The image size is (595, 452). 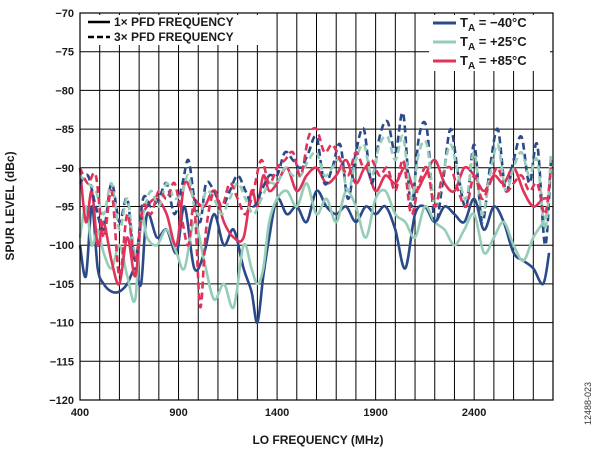 What do you see at coordinates (10, 205) in the screenshot?
I see `y-axis-label: SPUR LEVEL (dBc)` at bounding box center [10, 205].